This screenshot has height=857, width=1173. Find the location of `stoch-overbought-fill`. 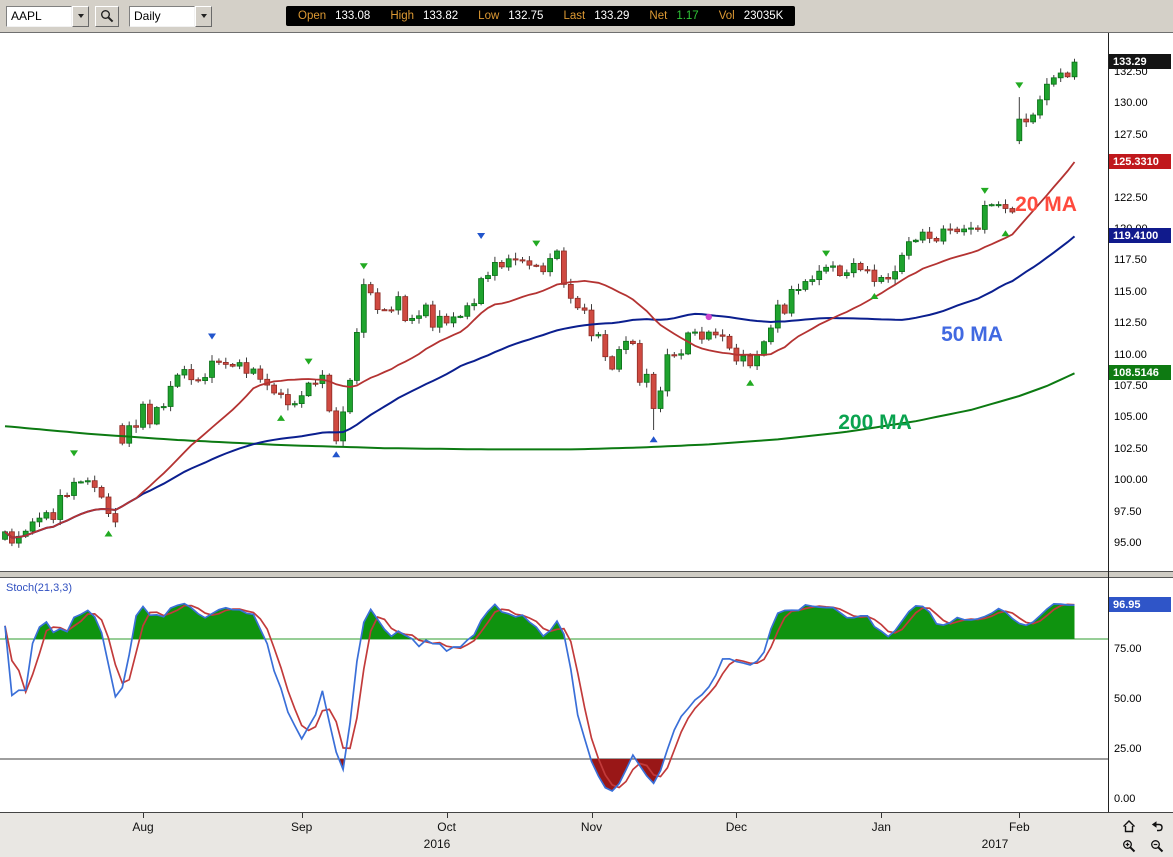

stoch-overbought-fill is located at coordinates (540, 621).